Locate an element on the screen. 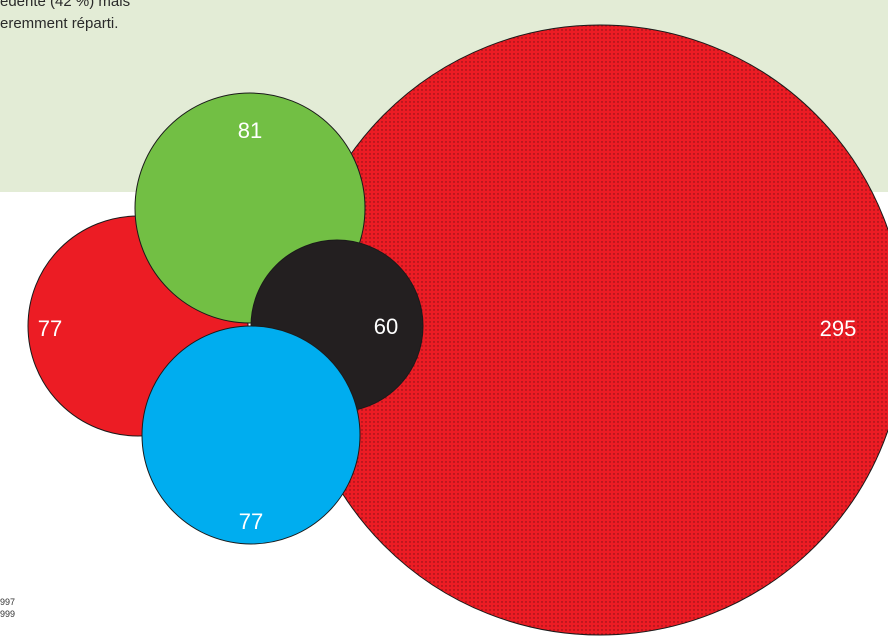 Image resolution: width=888 pixels, height=636 pixels. footnote-line-2: 999 is located at coordinates (8, 614).